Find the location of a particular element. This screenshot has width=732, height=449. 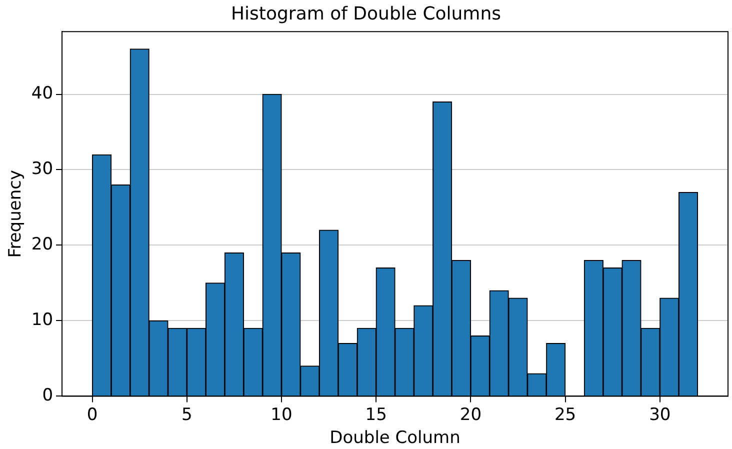

chart-title: Histogram of Double Columns is located at coordinates (366, 13).